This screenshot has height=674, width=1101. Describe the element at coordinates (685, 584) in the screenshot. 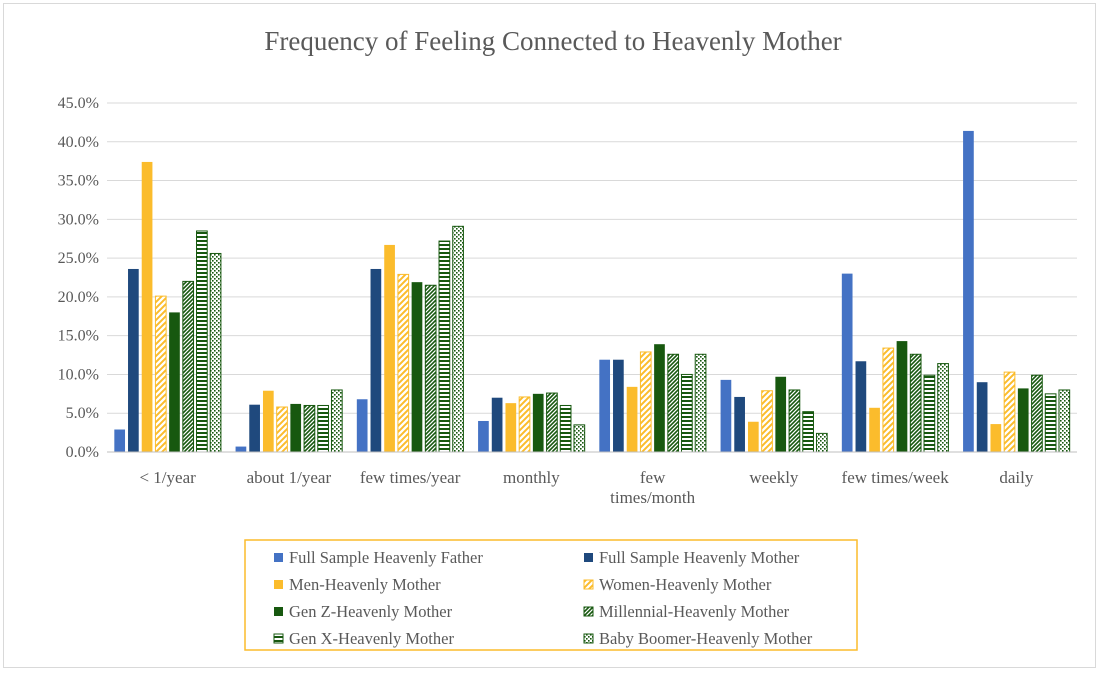

I see `legend-label: Women-Heavenly Mother` at that location.